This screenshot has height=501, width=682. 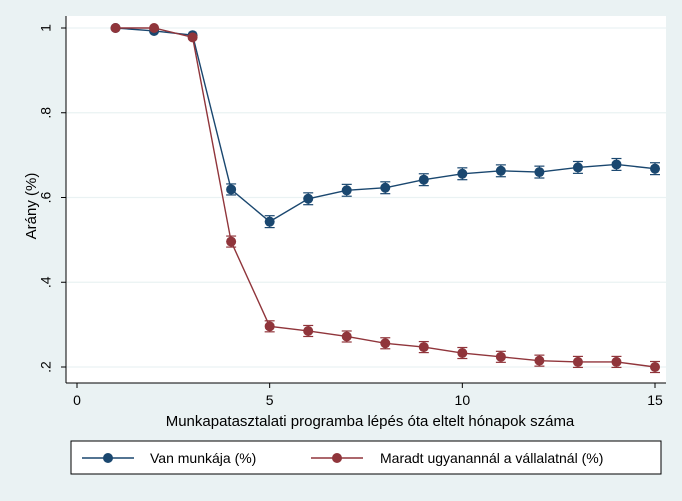 I want to click on x-tick-label: 5, so click(x=270, y=400).